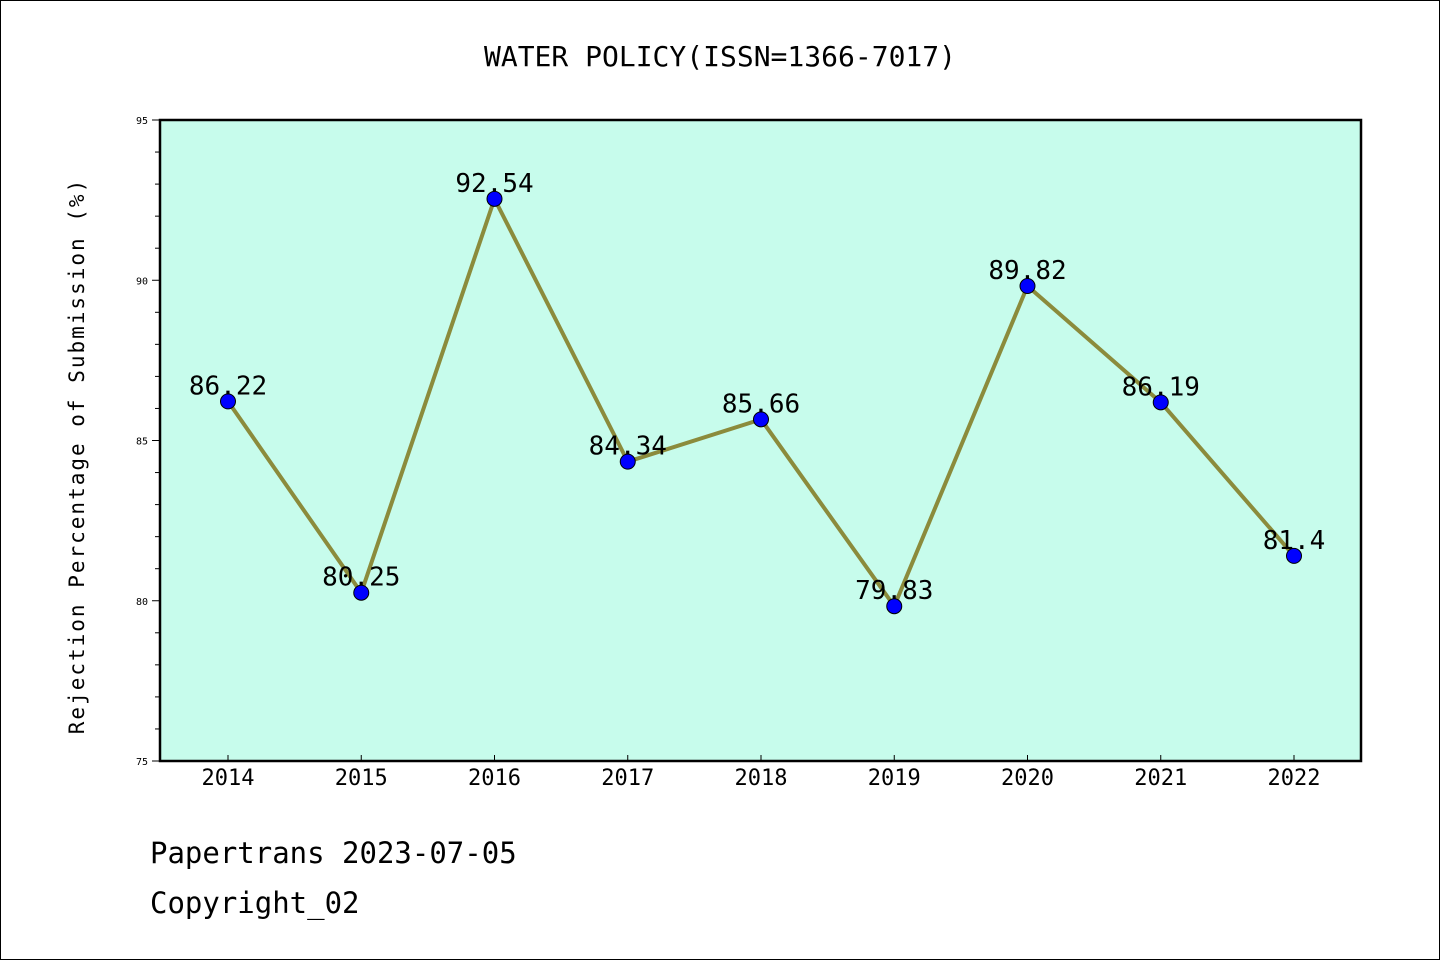  What do you see at coordinates (494, 184) in the screenshot?
I see `data-label: 92.54` at bounding box center [494, 184].